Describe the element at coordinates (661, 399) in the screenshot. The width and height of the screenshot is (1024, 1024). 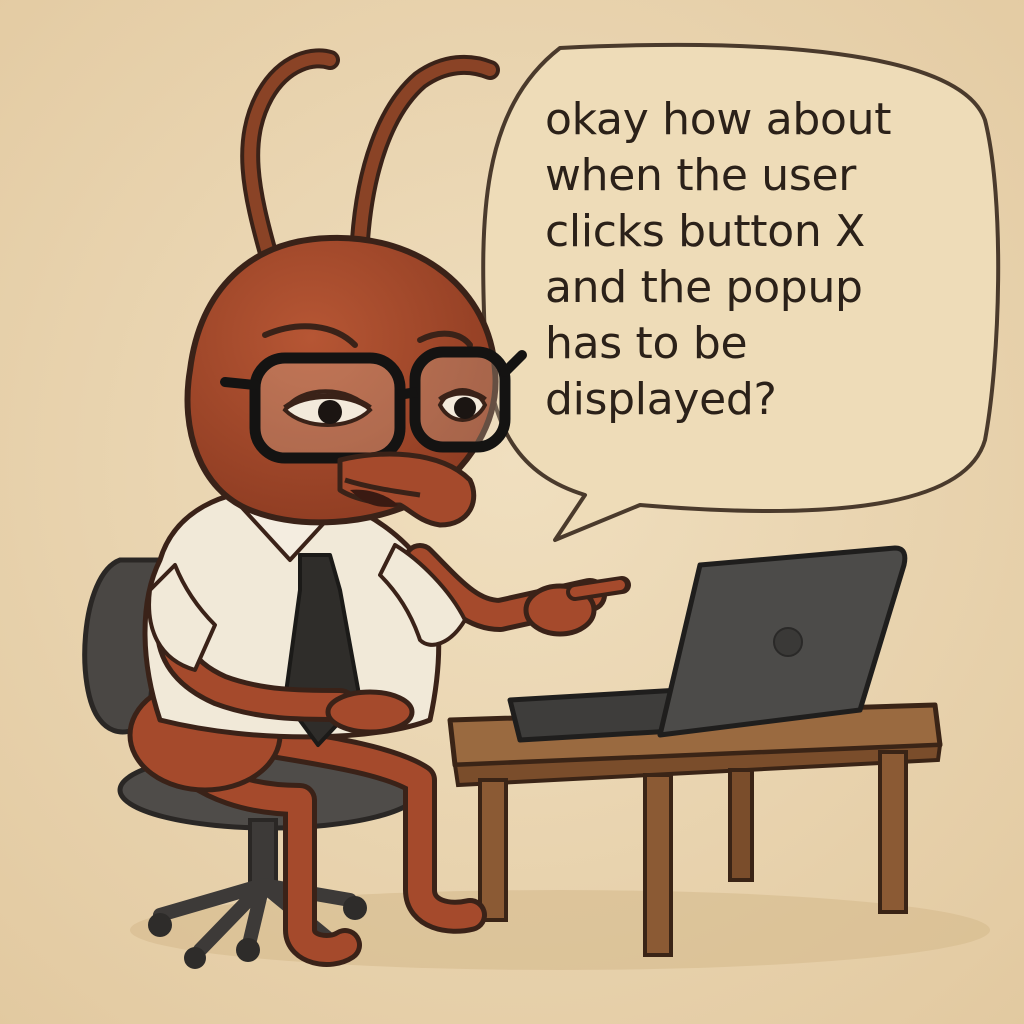
I see `speech-line-6: displayed?` at that location.